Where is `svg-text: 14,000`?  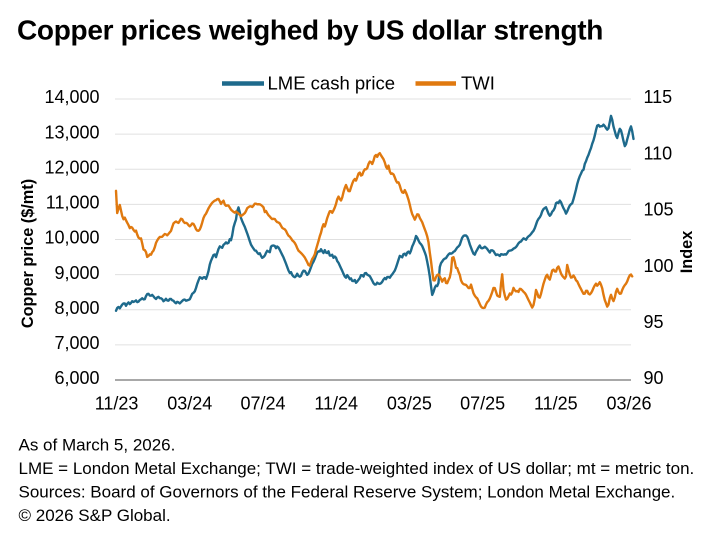 svg-text: 14,000 is located at coordinates (71, 97).